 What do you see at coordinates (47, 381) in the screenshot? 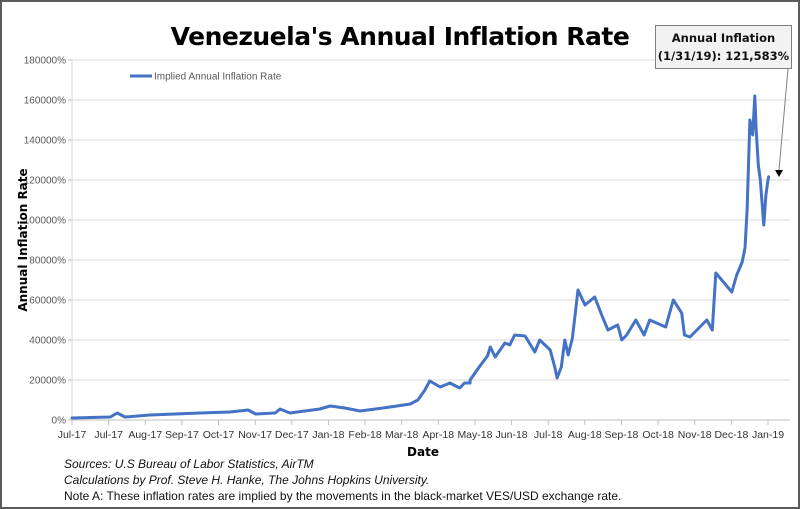
I see `y-tick-label: 20000%` at bounding box center [47, 381].